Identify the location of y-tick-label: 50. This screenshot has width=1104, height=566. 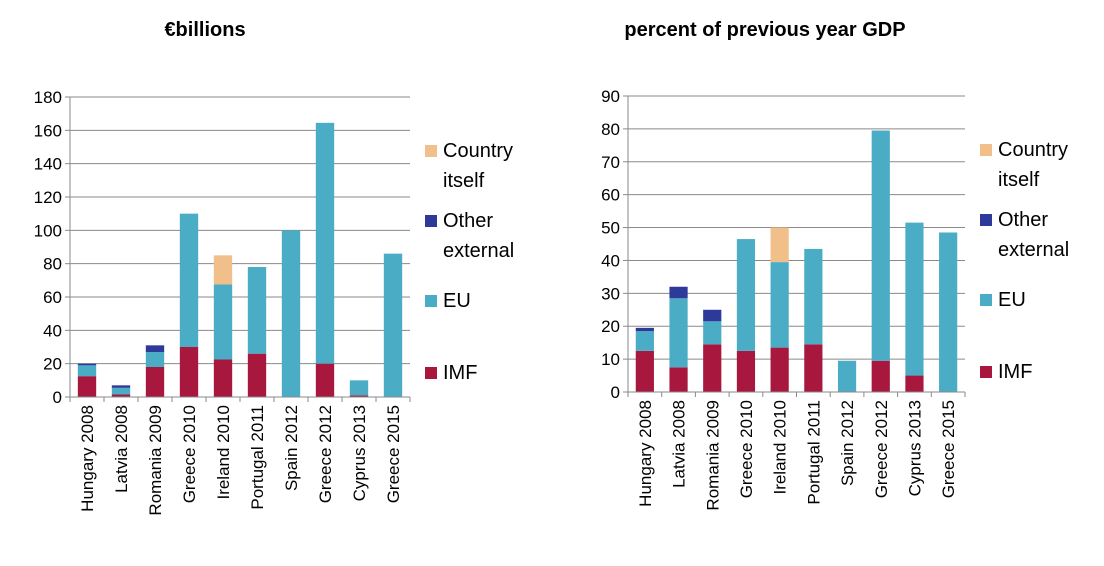
(610, 228).